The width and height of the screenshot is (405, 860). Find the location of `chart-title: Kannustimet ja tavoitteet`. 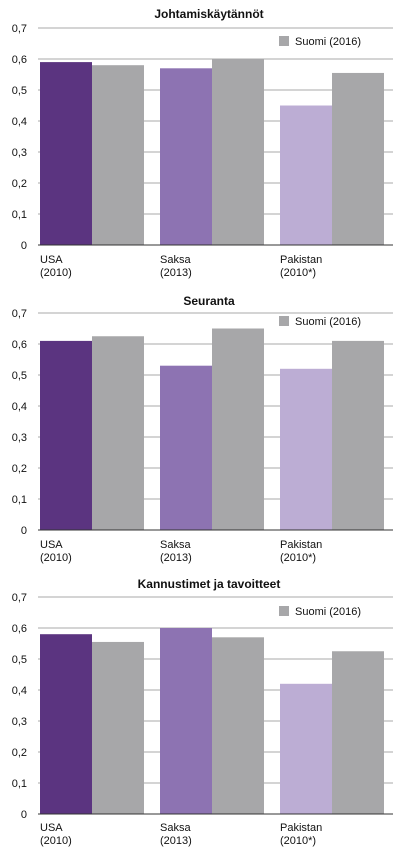

chart-title: Kannustimet ja tavoitteet is located at coordinates (209, 584).